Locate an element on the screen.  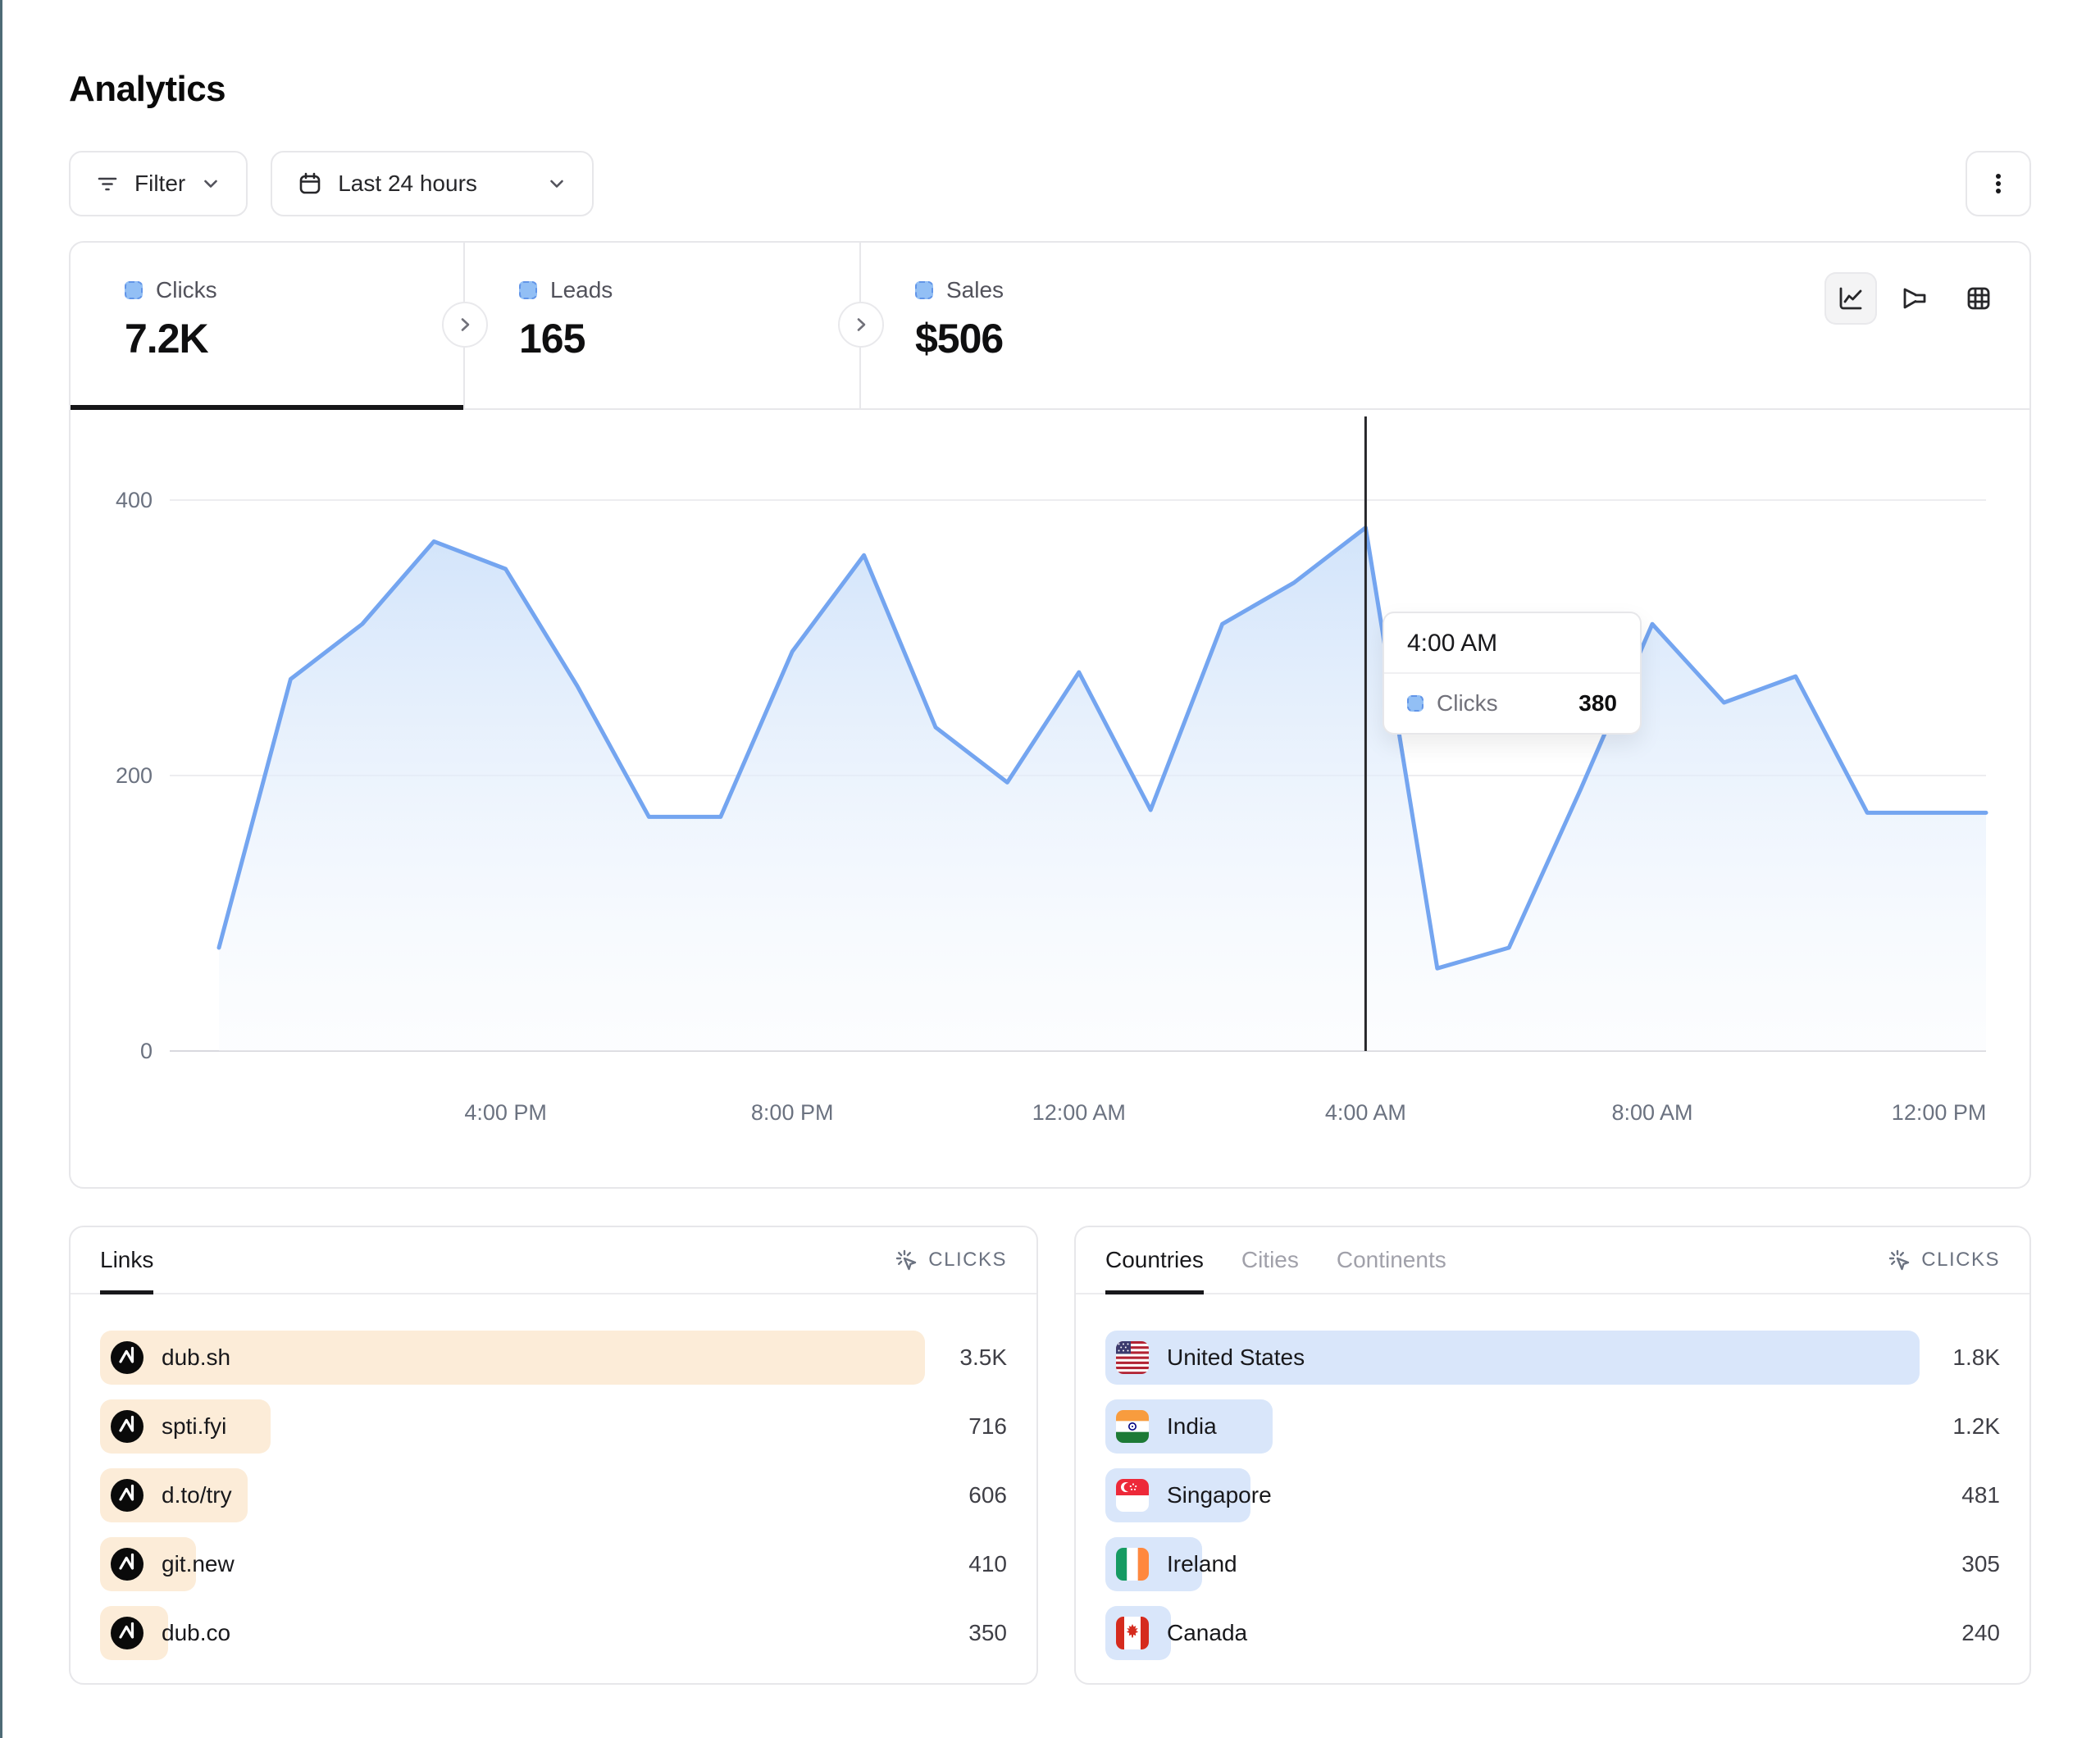
flag-ireland-icon is located at coordinates (1132, 1564).